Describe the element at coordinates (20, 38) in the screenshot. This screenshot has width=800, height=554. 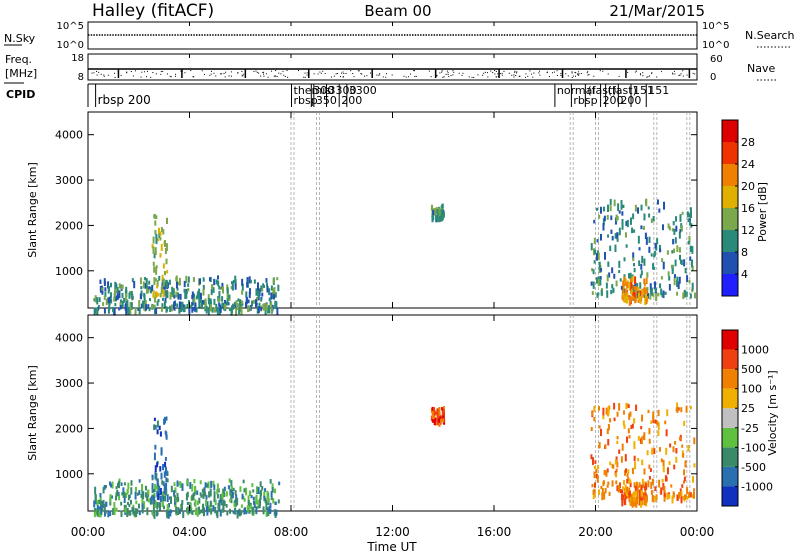
I see `nsky-label: N.Sky` at that location.